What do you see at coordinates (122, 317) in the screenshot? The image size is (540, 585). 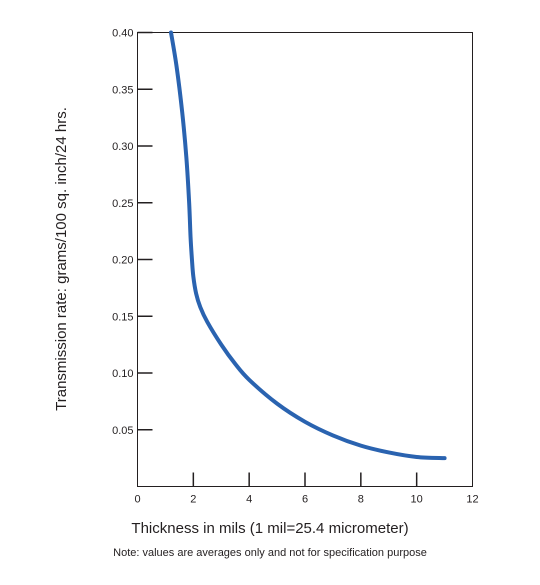 I see `y-tick-label: 0.15` at bounding box center [122, 317].